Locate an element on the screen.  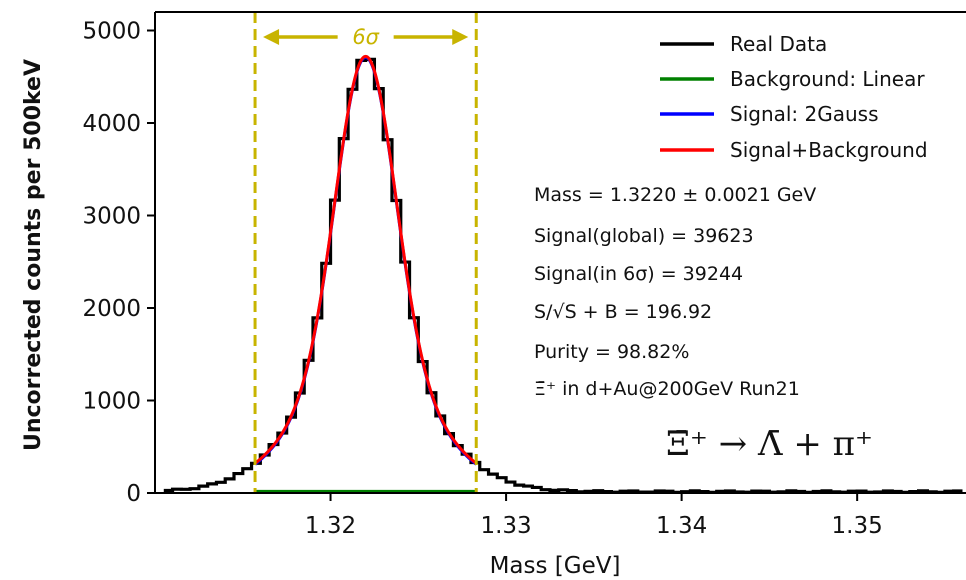
x-tick-label: 1.35 is located at coordinates (857, 526).